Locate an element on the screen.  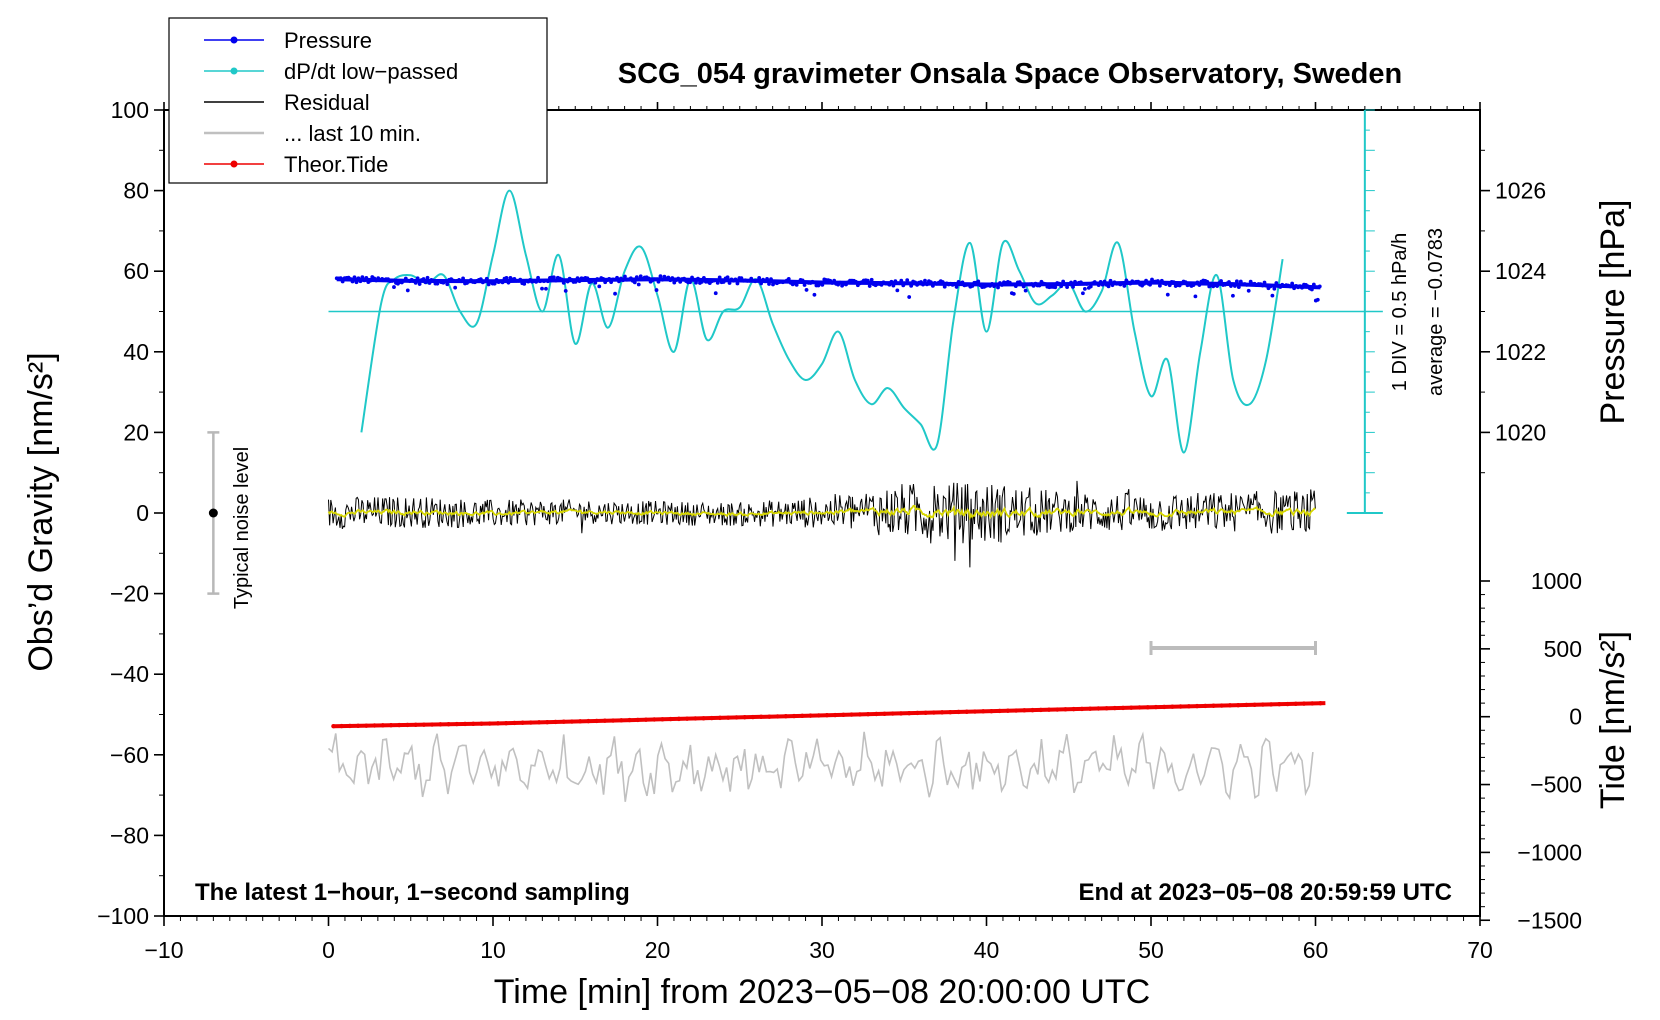
y-tick-label: 20 is located at coordinates (136, 432).